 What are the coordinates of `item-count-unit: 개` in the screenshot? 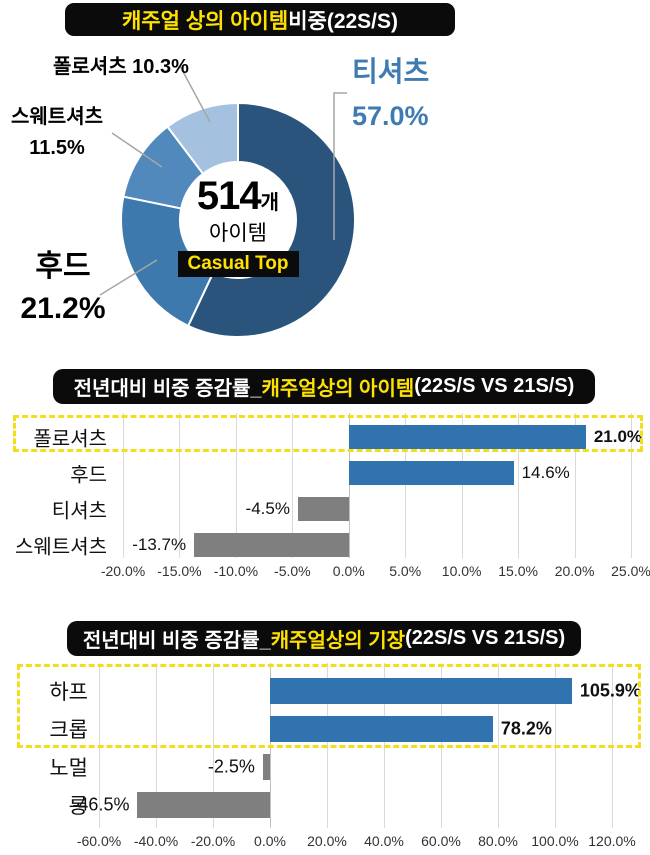 It's located at (270, 203).